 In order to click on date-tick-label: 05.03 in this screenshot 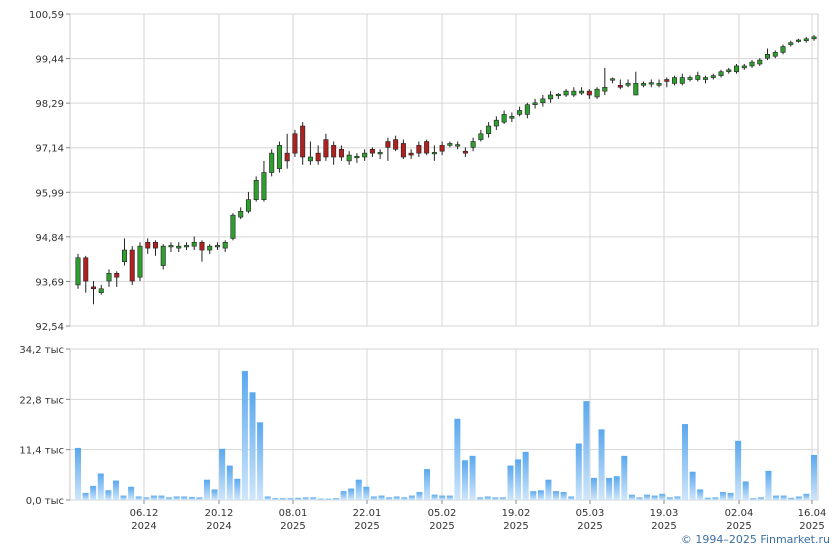, I will do `click(590, 513)`.